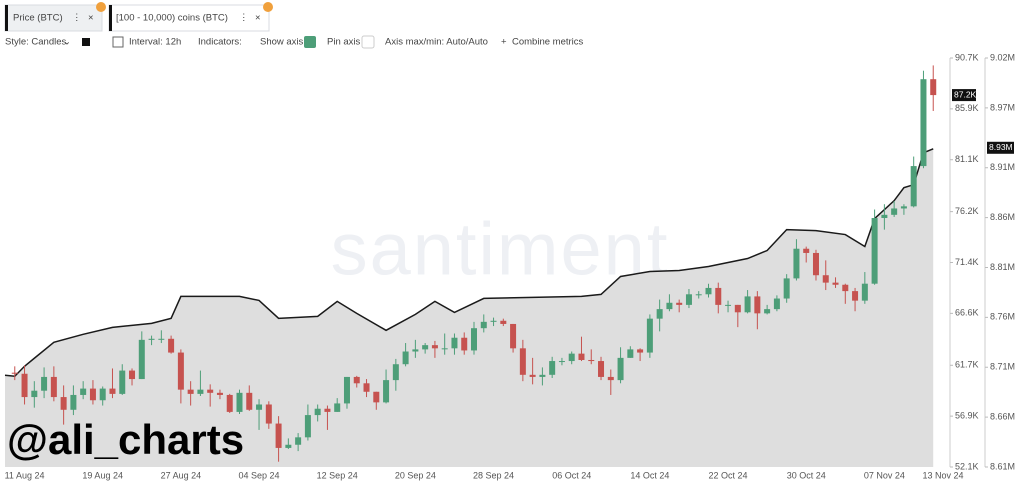  I want to click on y2-tick-label: 8.66M, so click(1002, 416).